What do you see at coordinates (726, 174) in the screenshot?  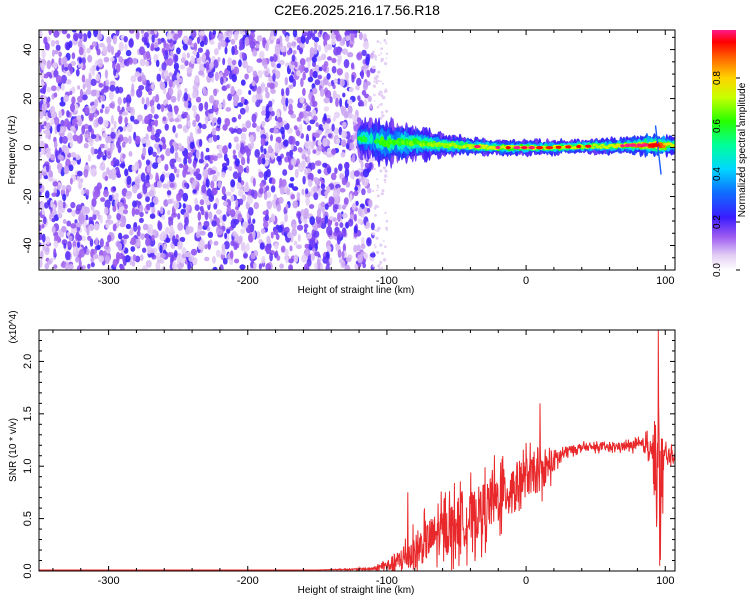 I see `colorbar-ticks: 0.0 0.2 0.4 0.6 0.8` at bounding box center [726, 174].